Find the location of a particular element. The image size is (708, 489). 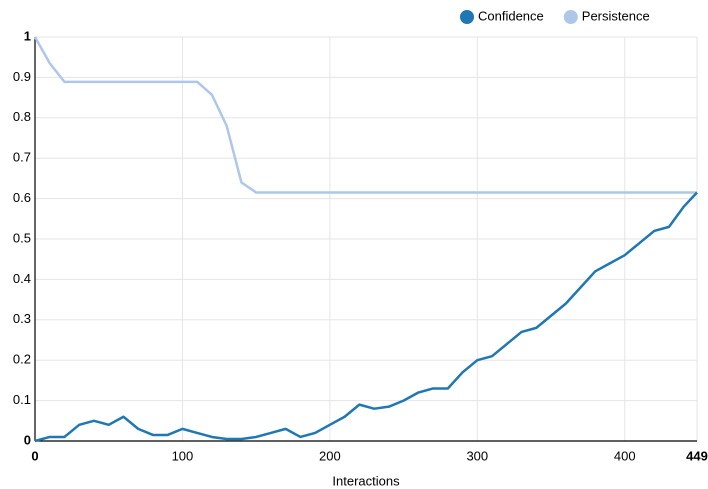

x-tick-label: 100 is located at coordinates (183, 455).